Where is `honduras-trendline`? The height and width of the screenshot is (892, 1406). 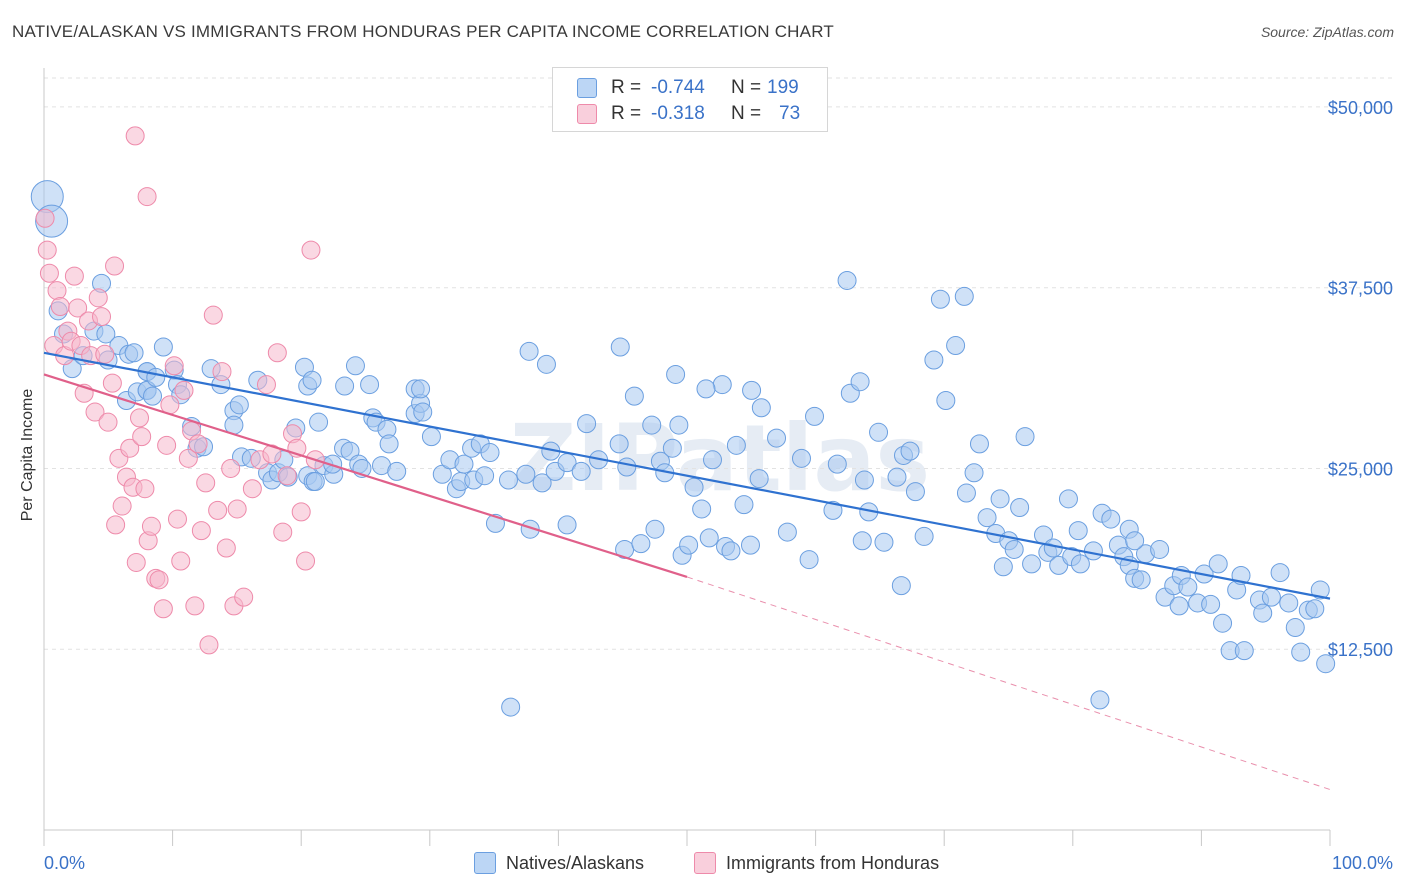
honduras-trendline is located at coordinates (365, 475).